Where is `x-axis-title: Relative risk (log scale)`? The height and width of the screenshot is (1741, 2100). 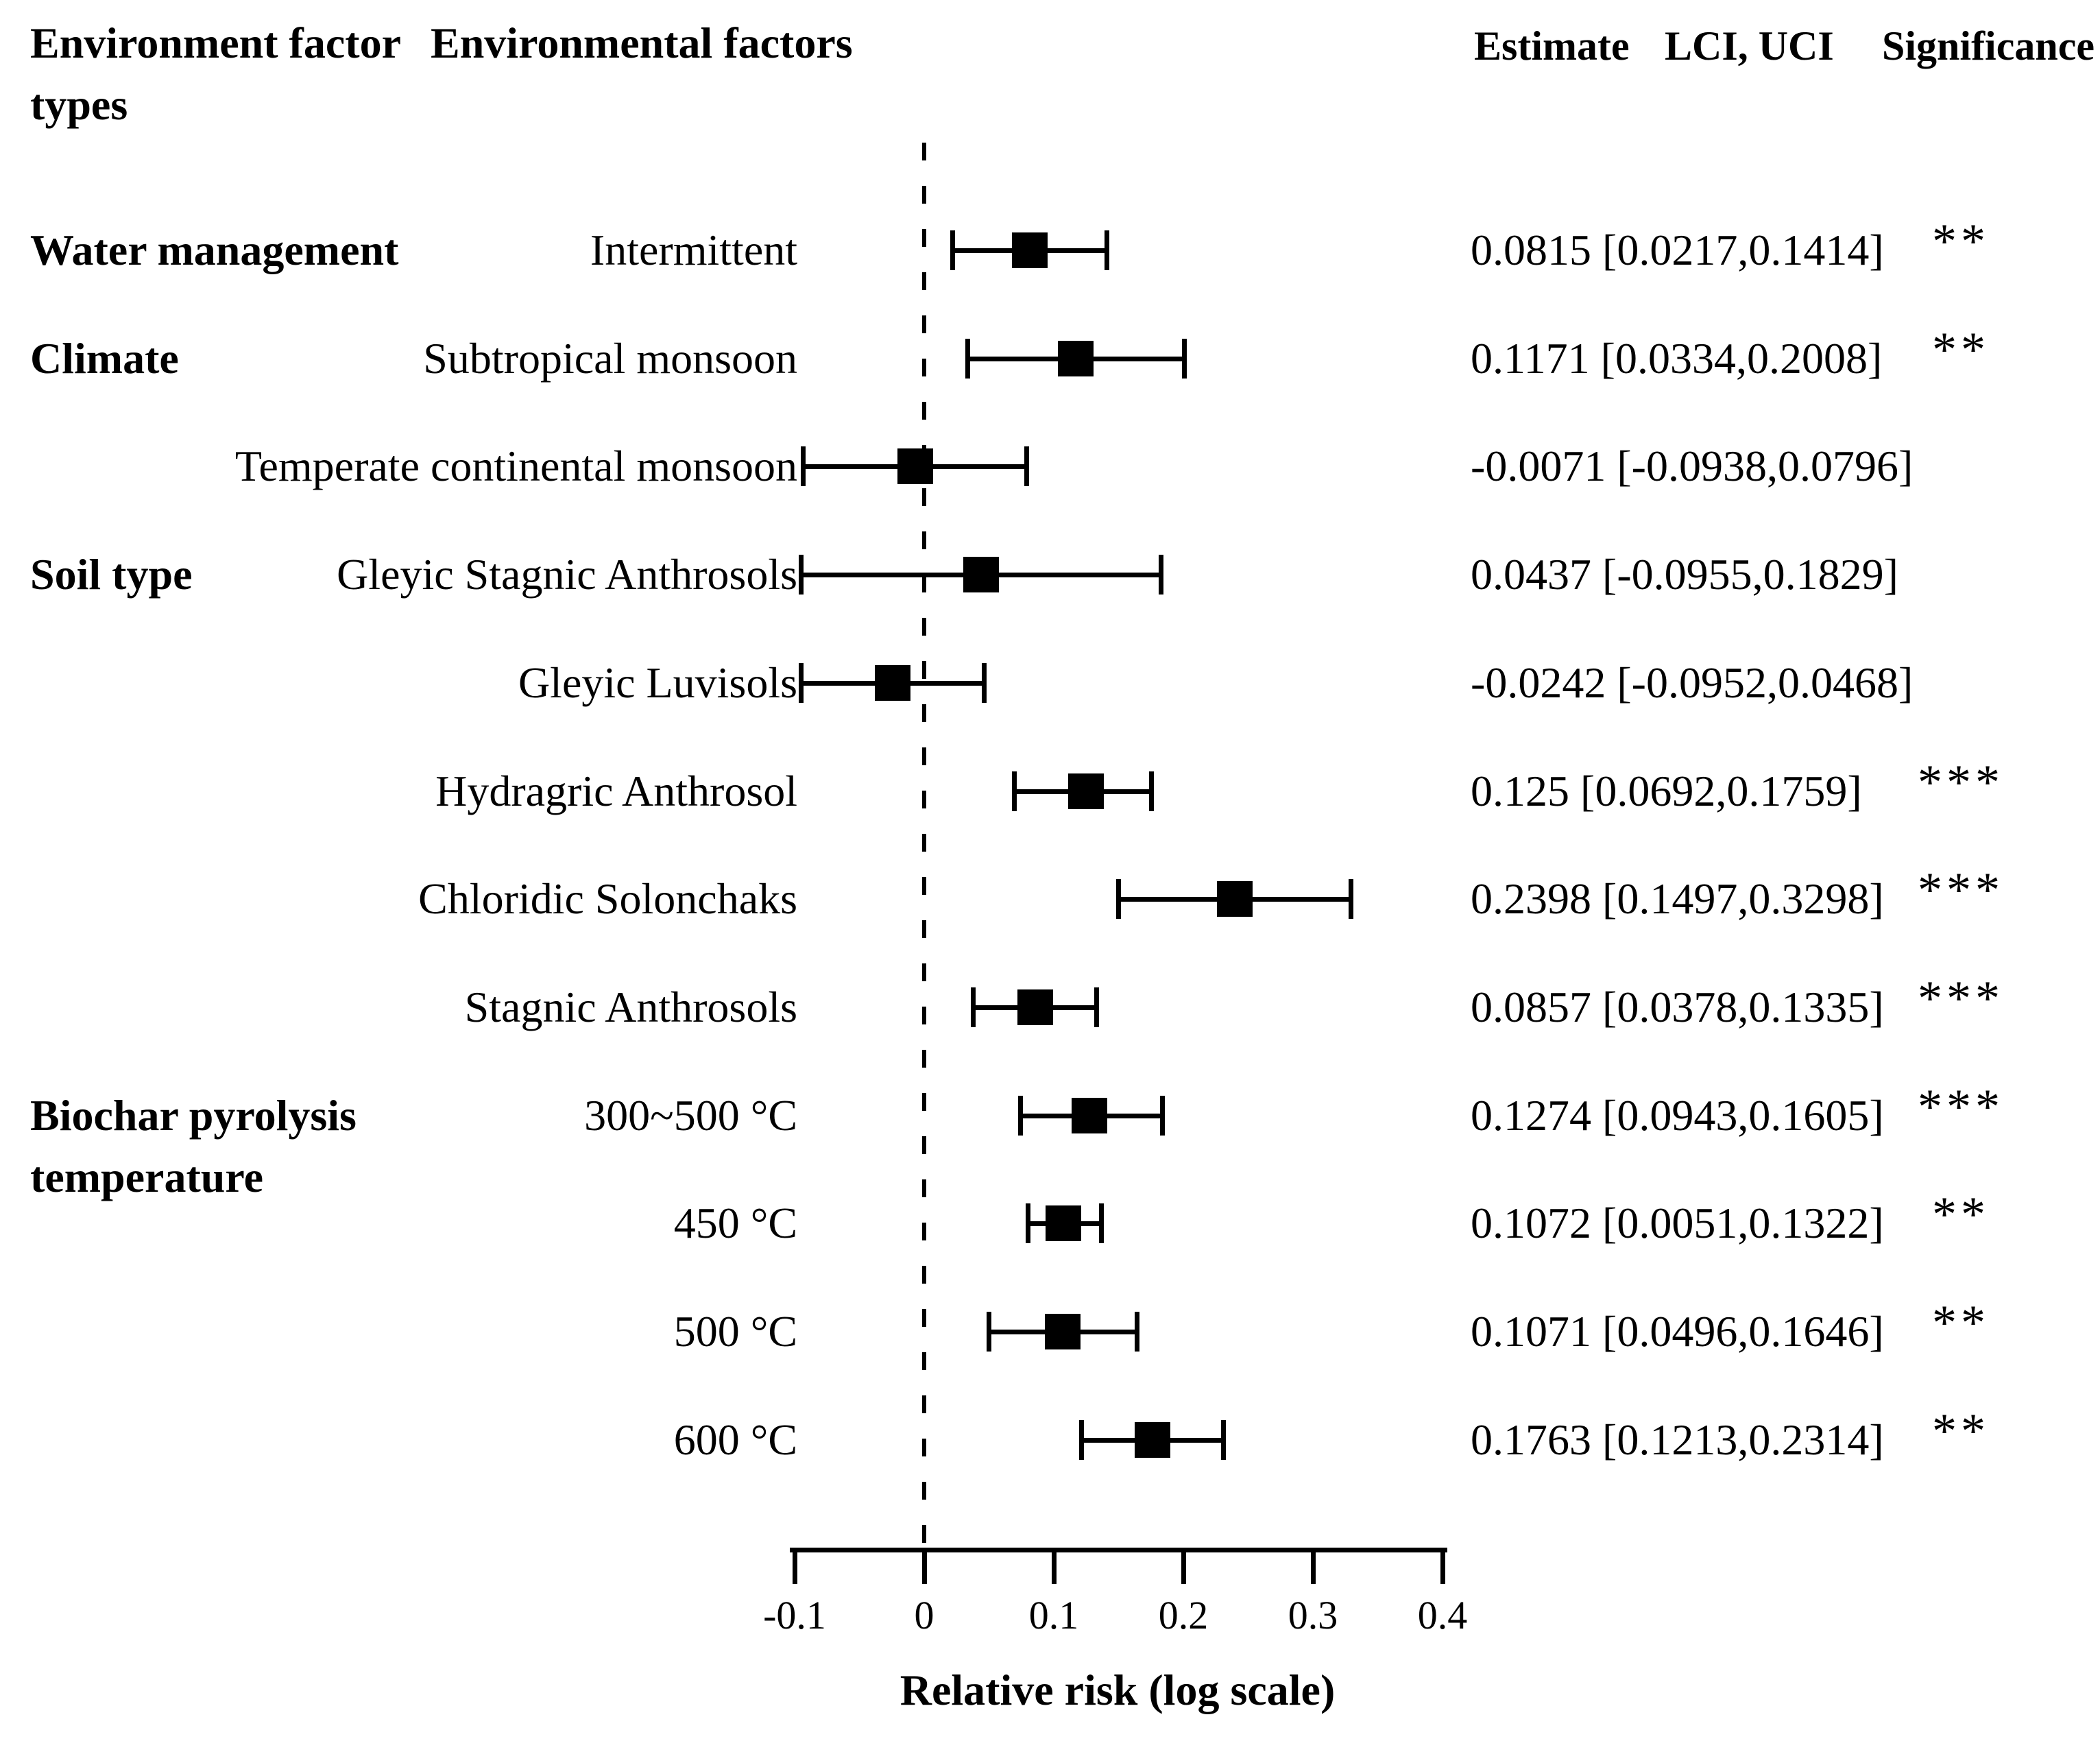
x-axis-title: Relative risk (log scale) is located at coordinates (1118, 1690).